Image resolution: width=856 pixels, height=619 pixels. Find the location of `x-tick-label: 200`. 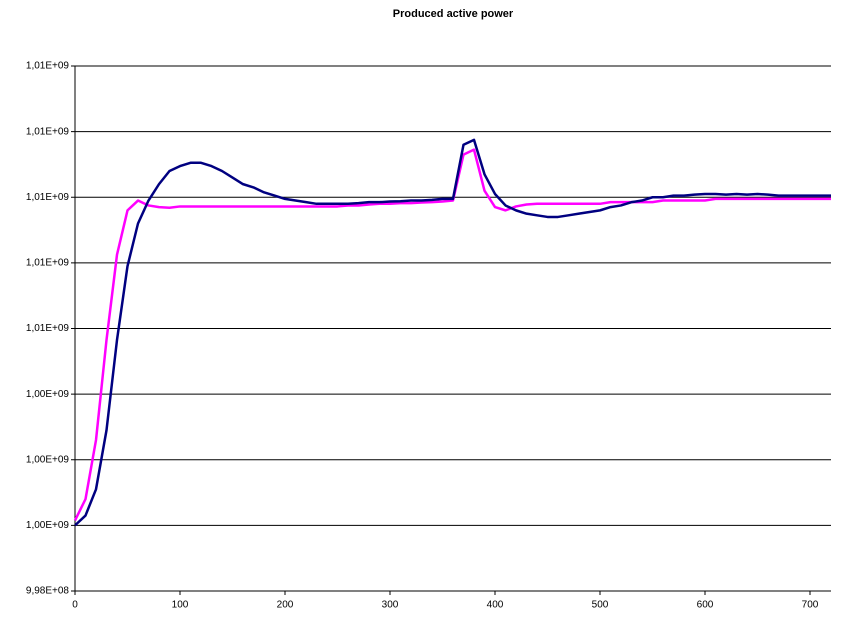

x-tick-label: 200 is located at coordinates (285, 605).